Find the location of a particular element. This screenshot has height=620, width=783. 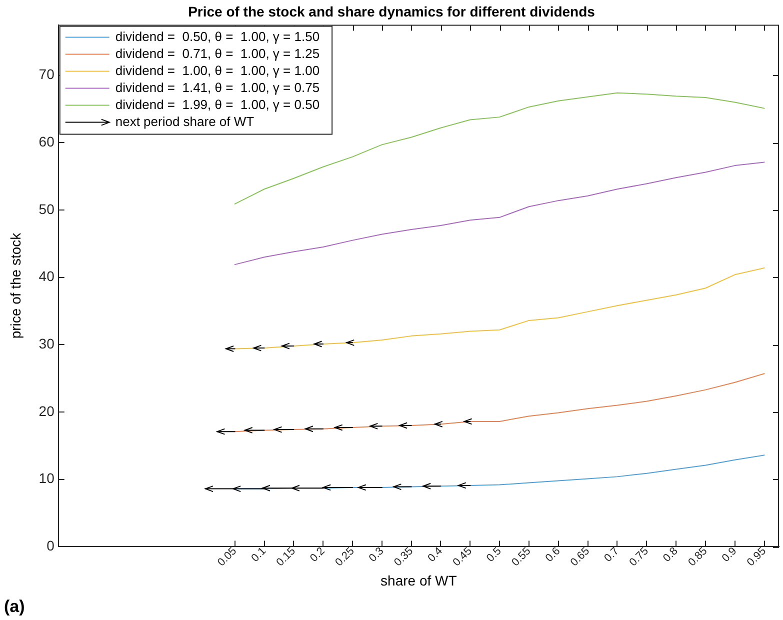

x-tick-label: 0.1 is located at coordinates (259, 554).